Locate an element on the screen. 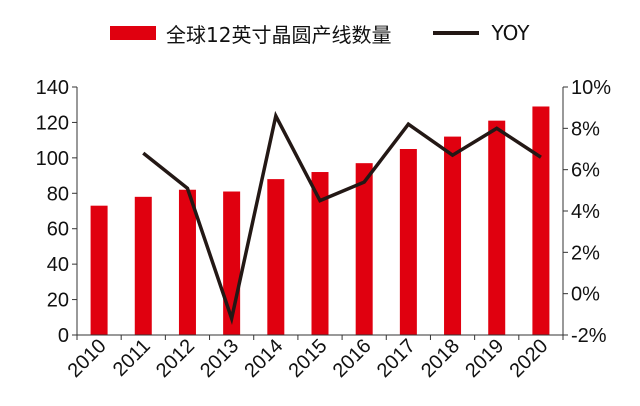 Image resolution: width=640 pixels, height=406 pixels. x-tick-label: 2017 is located at coordinates (396, 358).